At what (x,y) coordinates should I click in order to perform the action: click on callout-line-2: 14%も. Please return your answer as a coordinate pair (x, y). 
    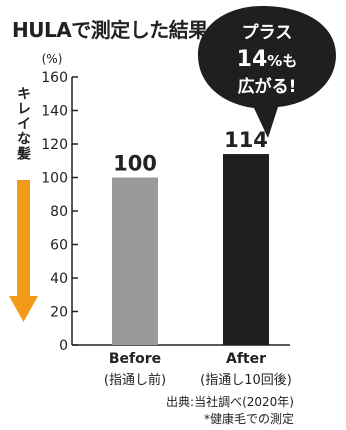
    Looking at the image, I should click on (267, 59).